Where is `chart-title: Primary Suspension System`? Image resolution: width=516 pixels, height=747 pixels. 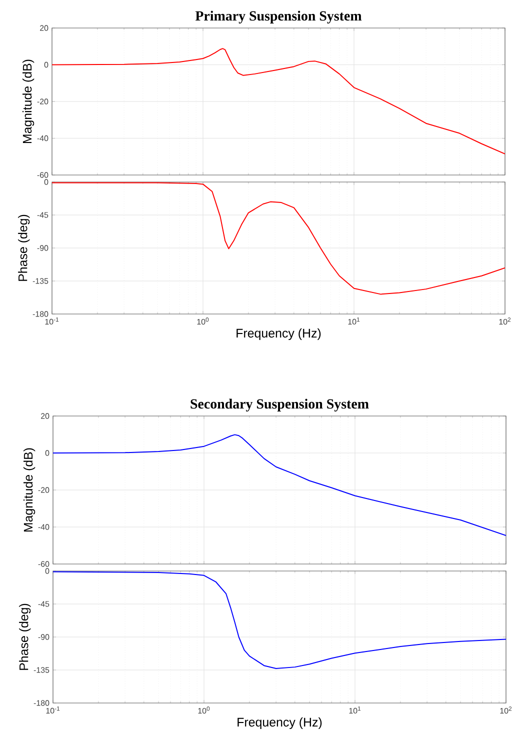 chart-title: Primary Suspension System is located at coordinates (279, 17).